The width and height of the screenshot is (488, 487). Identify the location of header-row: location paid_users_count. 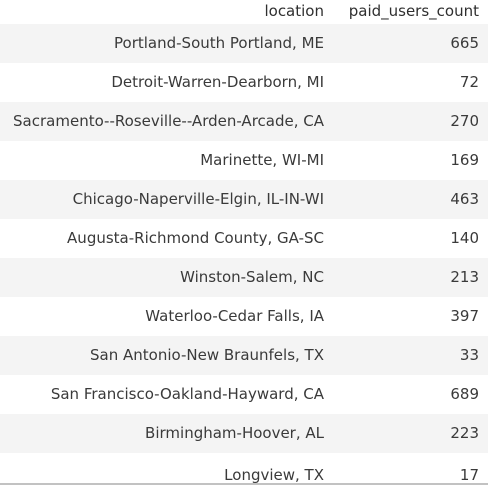
(244, 12).